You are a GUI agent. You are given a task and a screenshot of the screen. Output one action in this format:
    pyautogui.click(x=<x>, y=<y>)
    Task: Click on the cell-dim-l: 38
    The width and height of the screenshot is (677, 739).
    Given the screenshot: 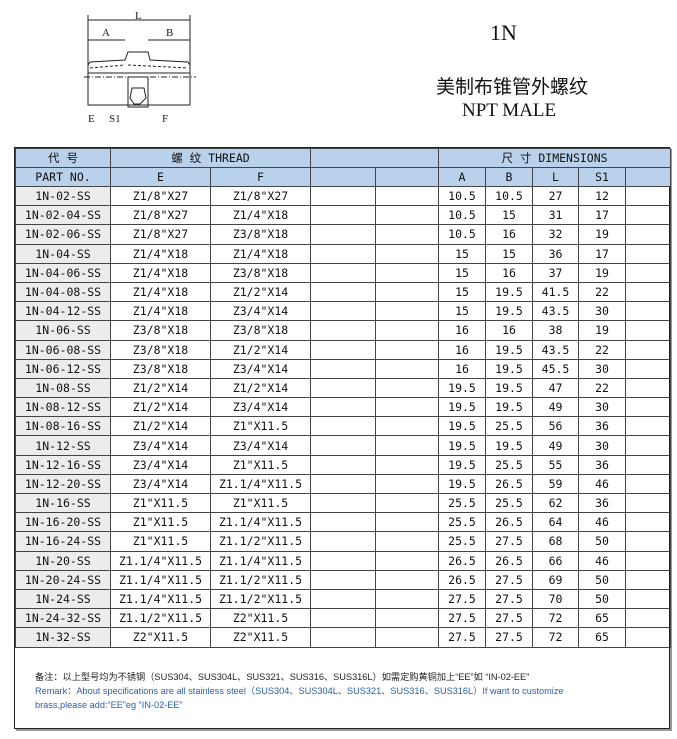 What is the action you would take?
    pyautogui.click(x=556, y=330)
    